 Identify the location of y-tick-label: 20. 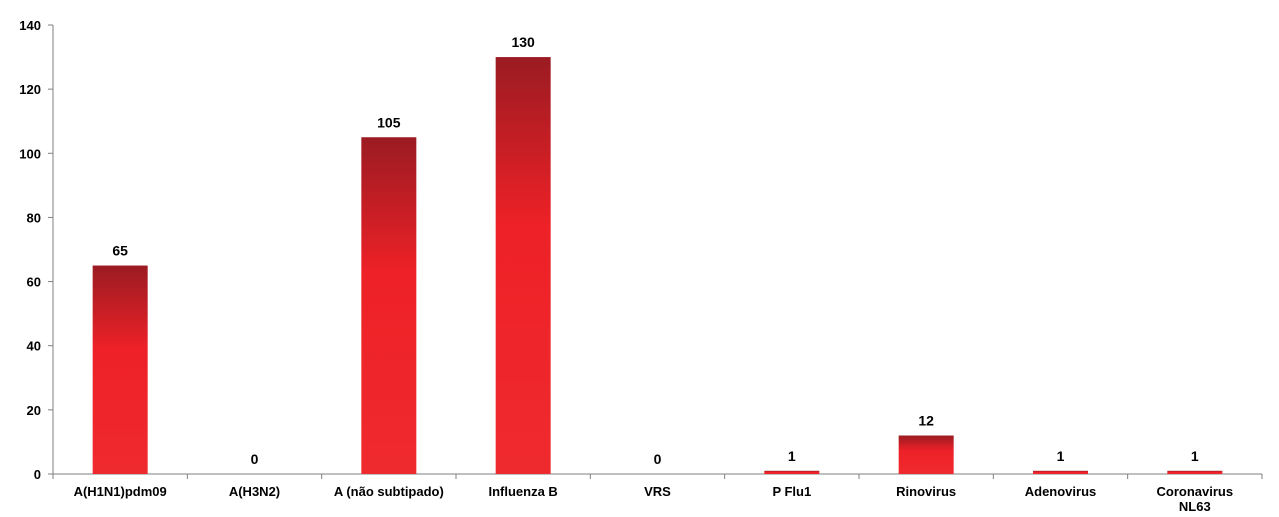
(34, 410).